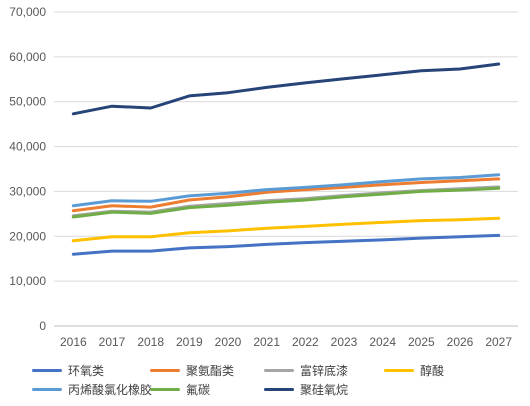  Describe the element at coordinates (305, 342) in the screenshot. I see `x-tick-label: 2022` at that location.